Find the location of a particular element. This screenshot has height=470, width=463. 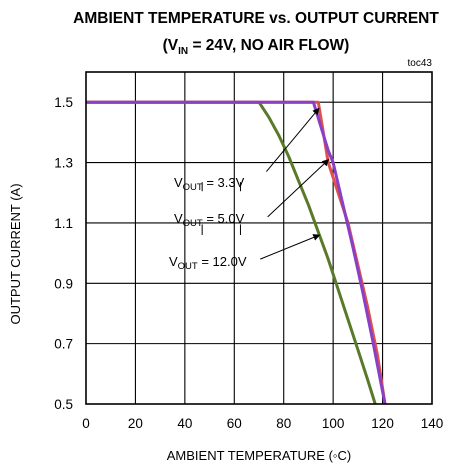

x-tick-label: 140 is located at coordinates (432, 423).